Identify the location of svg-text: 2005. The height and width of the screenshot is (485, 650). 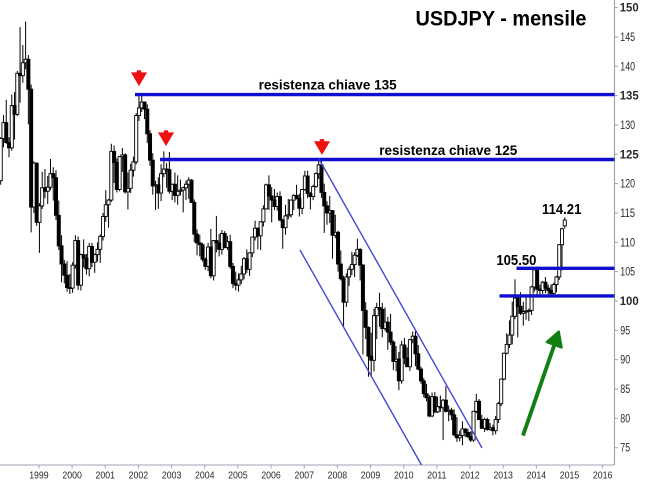
(238, 475).